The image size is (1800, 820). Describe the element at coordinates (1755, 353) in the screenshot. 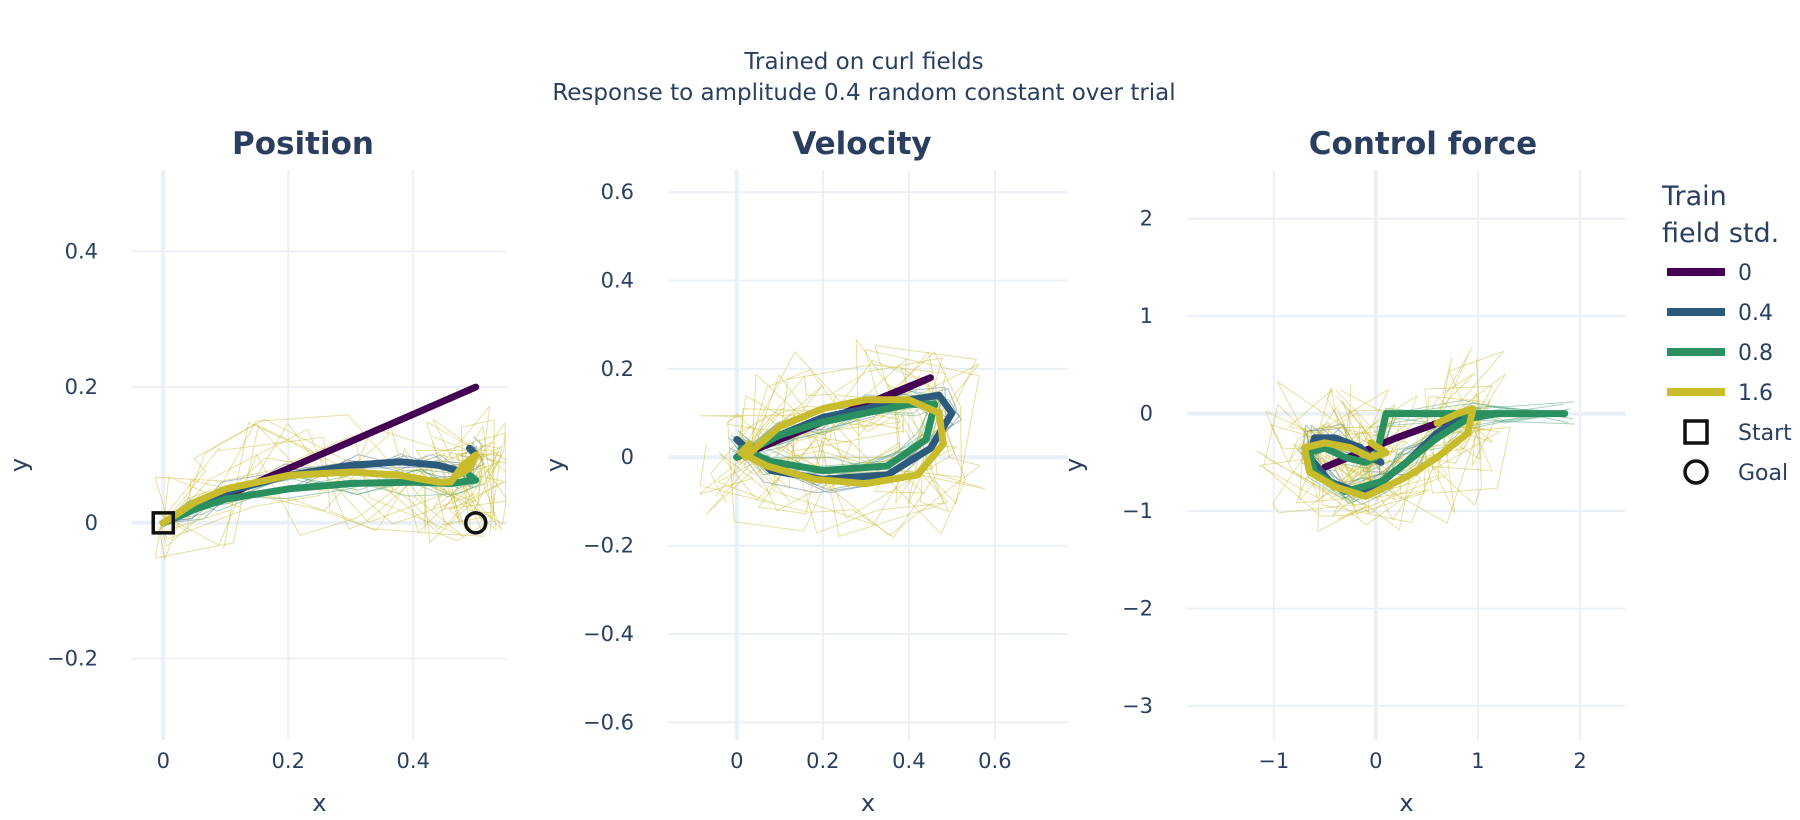

I see `legend-label: 0.8` at that location.